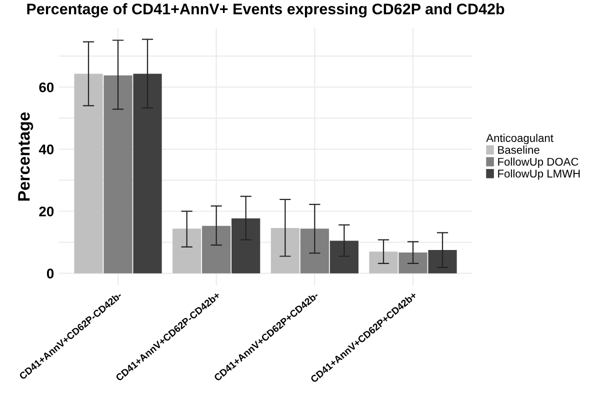  Describe the element at coordinates (50, 273) in the screenshot. I see `y-tick-label: 0` at that location.